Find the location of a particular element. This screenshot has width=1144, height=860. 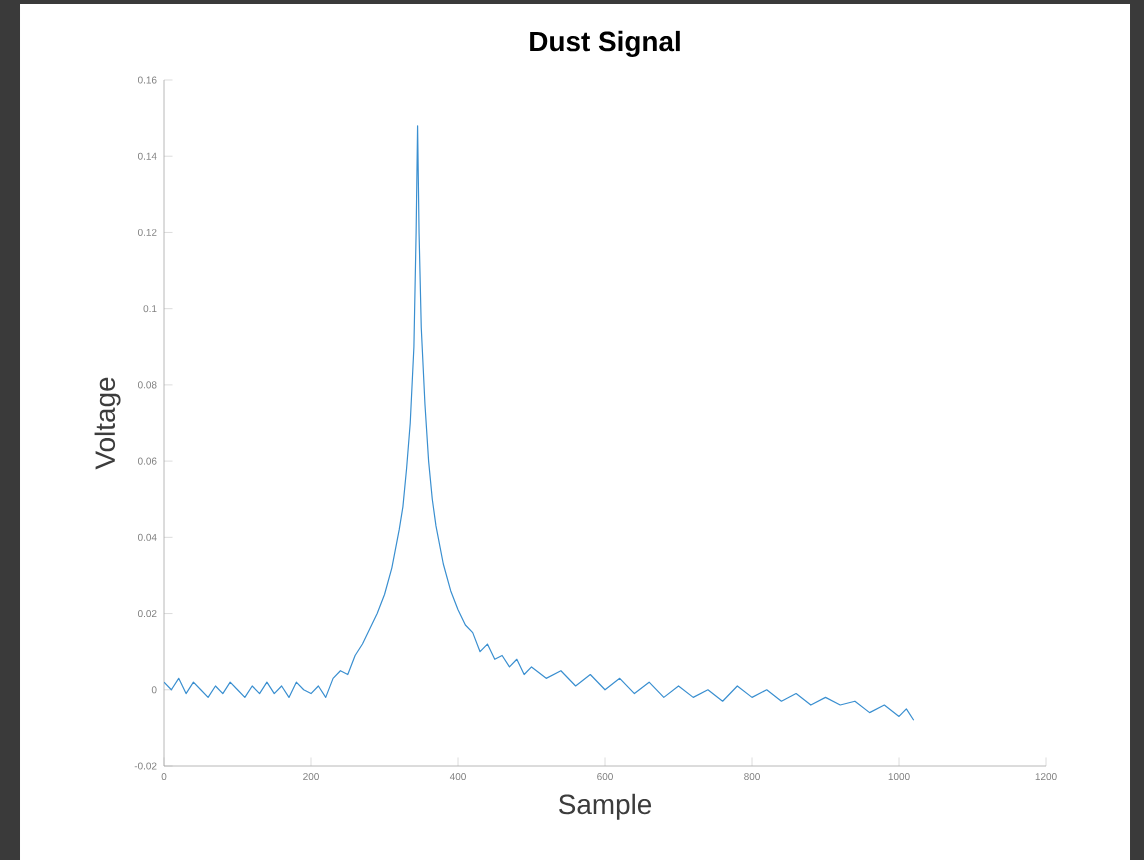

x-axis-title: Sample is located at coordinates (605, 806).